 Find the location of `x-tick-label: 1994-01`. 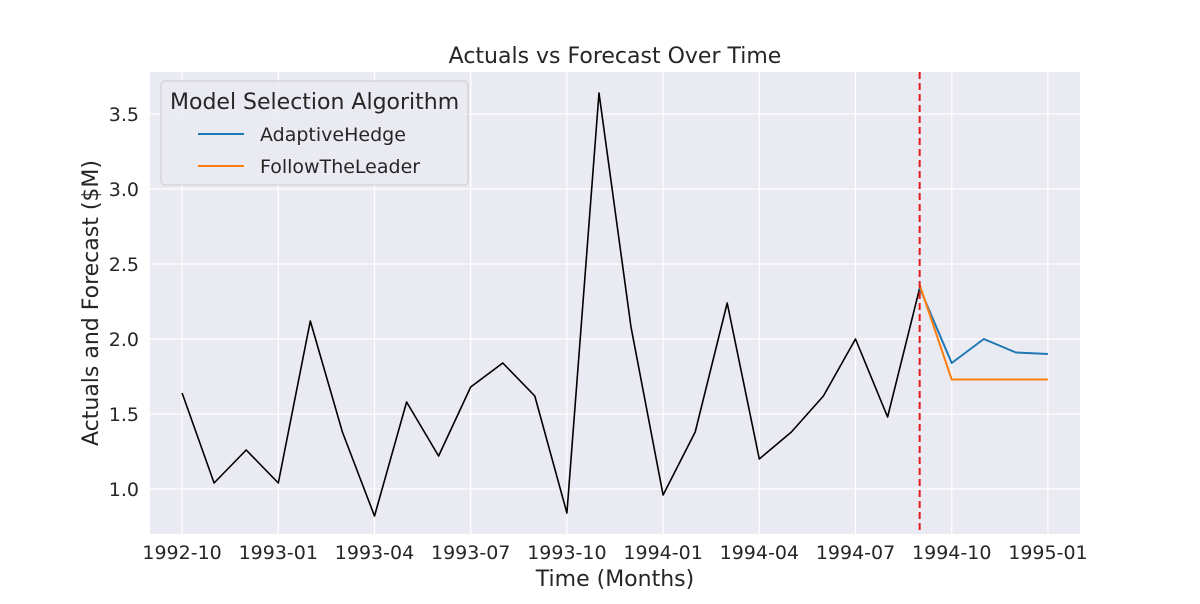

x-tick-label: 1994-01 is located at coordinates (662, 553).